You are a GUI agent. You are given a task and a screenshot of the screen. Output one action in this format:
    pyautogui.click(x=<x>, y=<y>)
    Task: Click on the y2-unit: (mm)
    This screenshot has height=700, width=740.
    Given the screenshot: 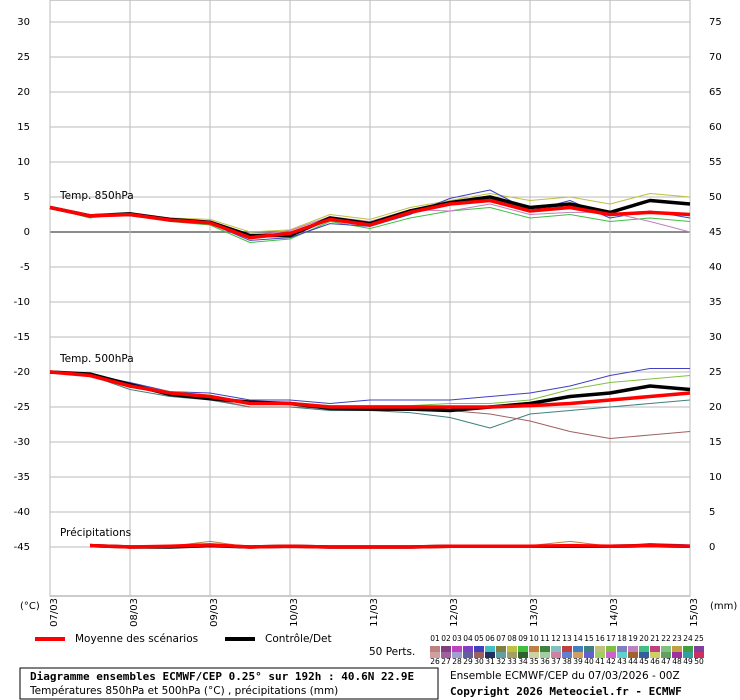 What is the action you would take?
    pyautogui.click(x=723, y=606)
    